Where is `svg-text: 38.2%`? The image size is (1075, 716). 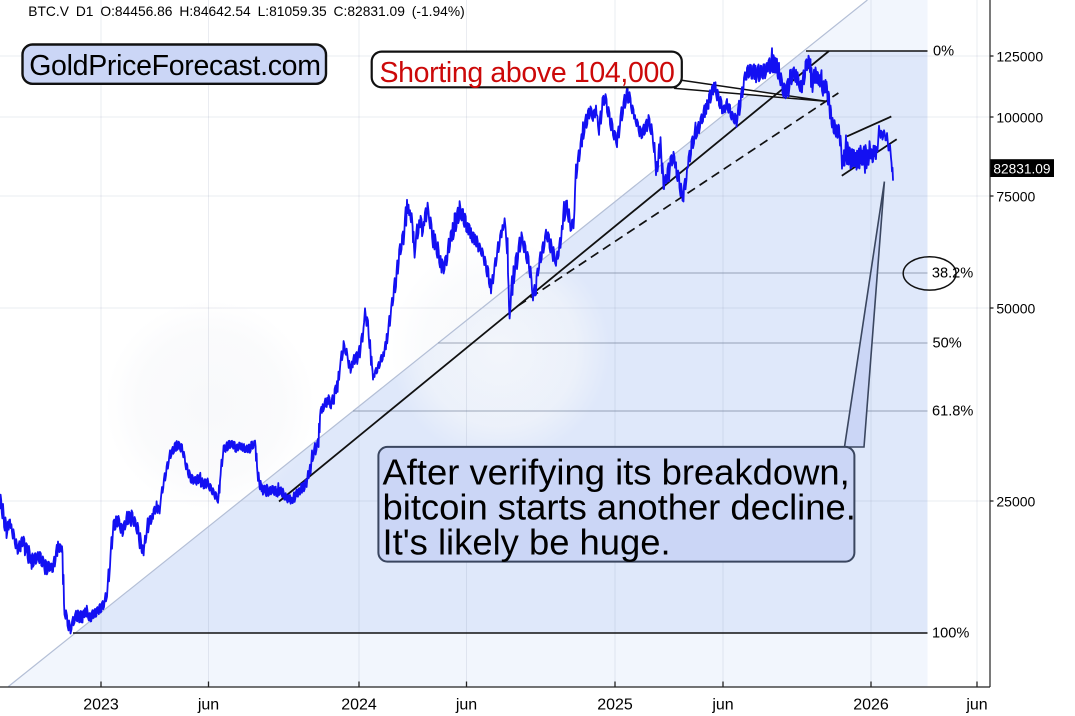 svg-text: 38.2% is located at coordinates (952, 274).